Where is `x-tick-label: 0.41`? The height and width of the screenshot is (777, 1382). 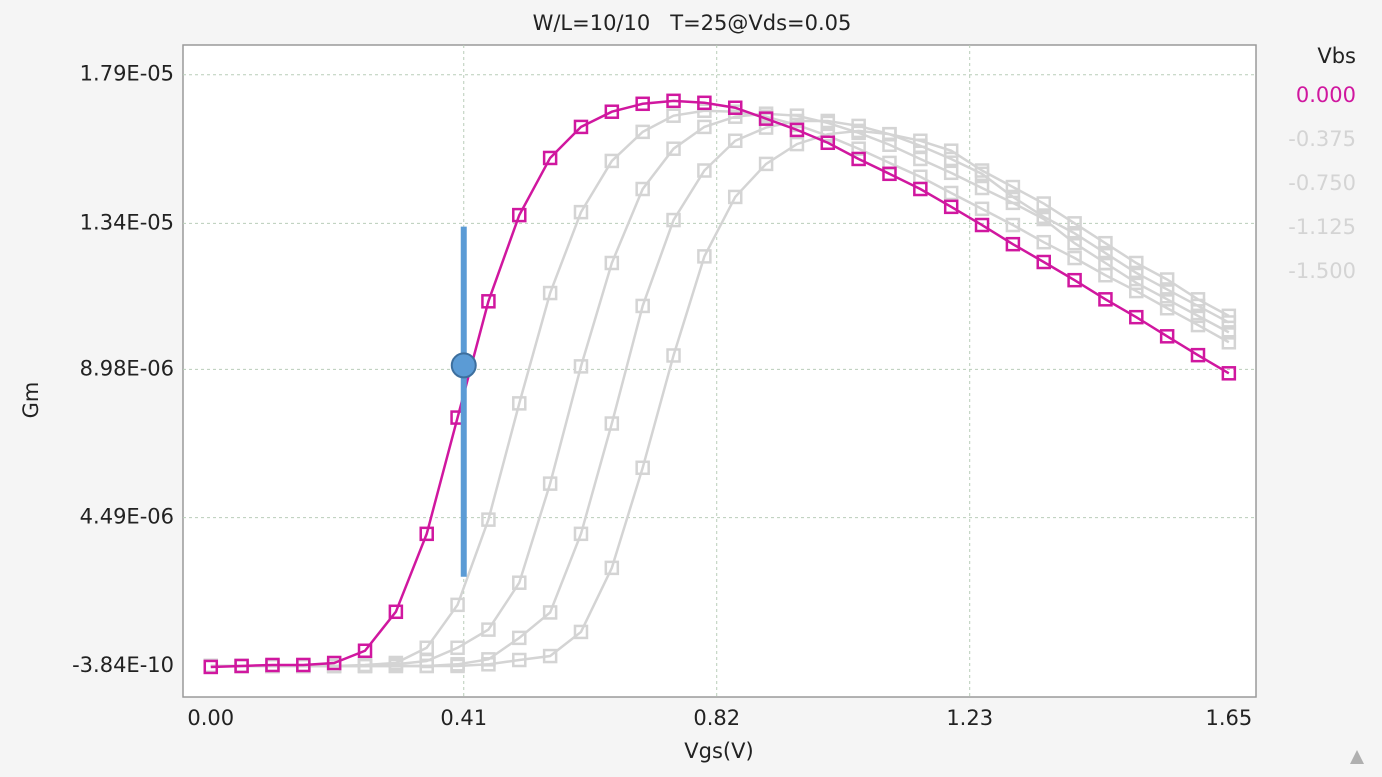 x-tick-label: 0.41 is located at coordinates (463, 718).